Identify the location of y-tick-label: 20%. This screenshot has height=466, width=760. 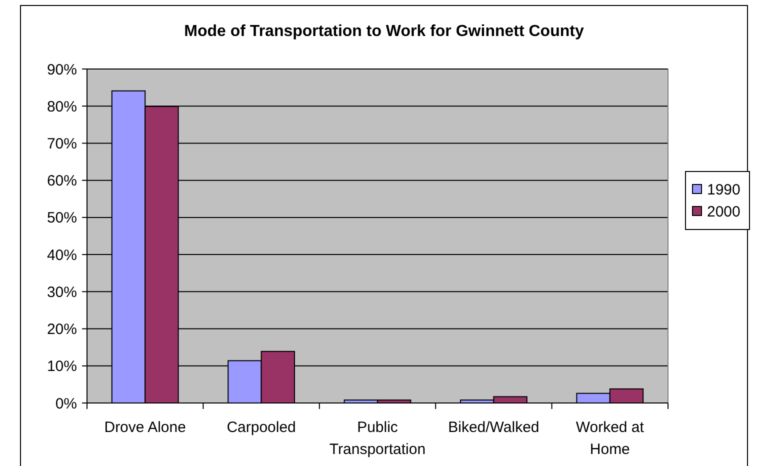
(61, 329).